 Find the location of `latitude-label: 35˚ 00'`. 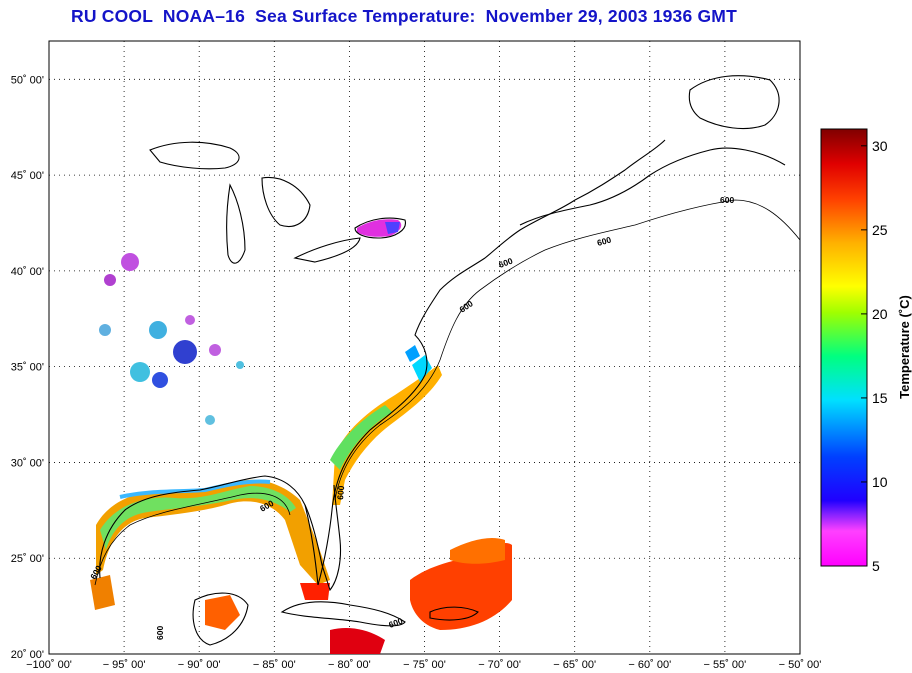

latitude-label: 35˚ 00' is located at coordinates (27, 368).